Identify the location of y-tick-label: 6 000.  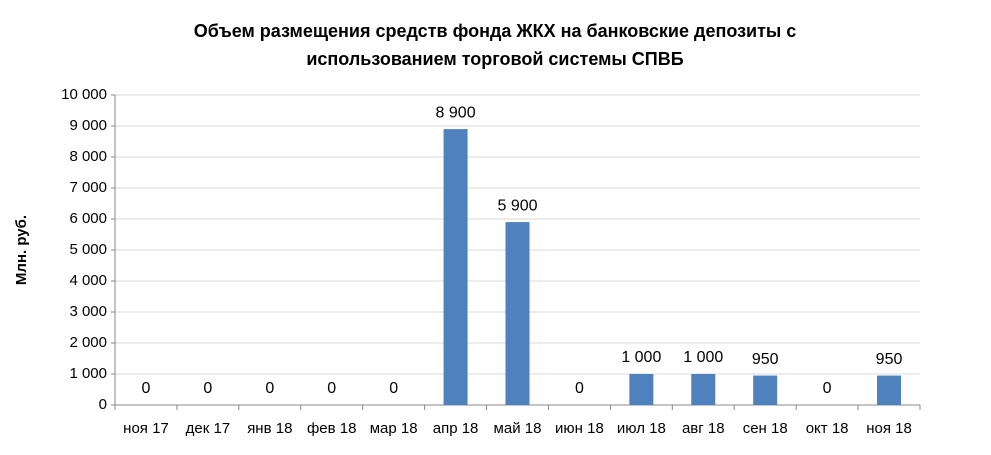
(88, 218).